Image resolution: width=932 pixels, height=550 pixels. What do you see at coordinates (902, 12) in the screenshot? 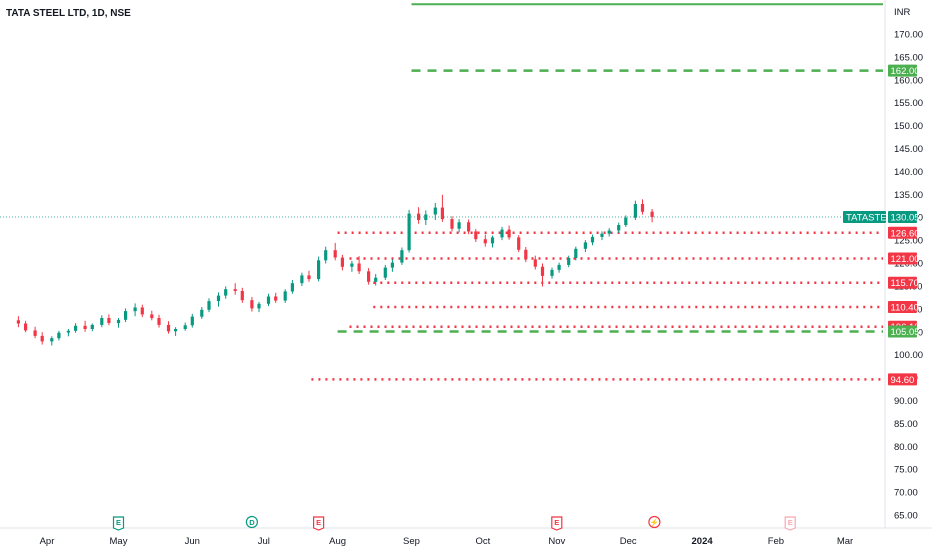
I see `currency-label: INR` at bounding box center [902, 12].